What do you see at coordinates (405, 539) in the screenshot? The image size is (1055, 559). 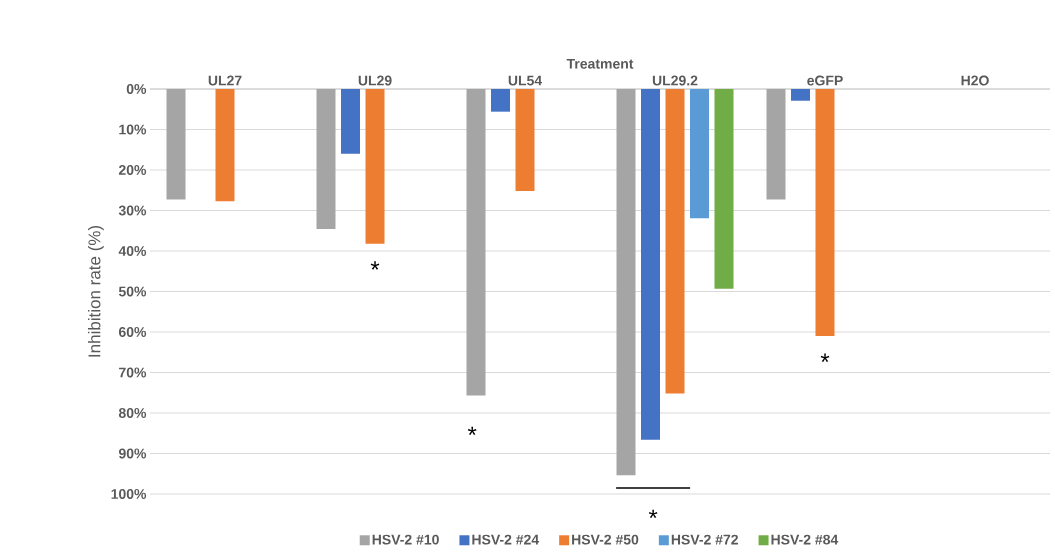 I see `legend-label: HSV-2 #10` at bounding box center [405, 539].